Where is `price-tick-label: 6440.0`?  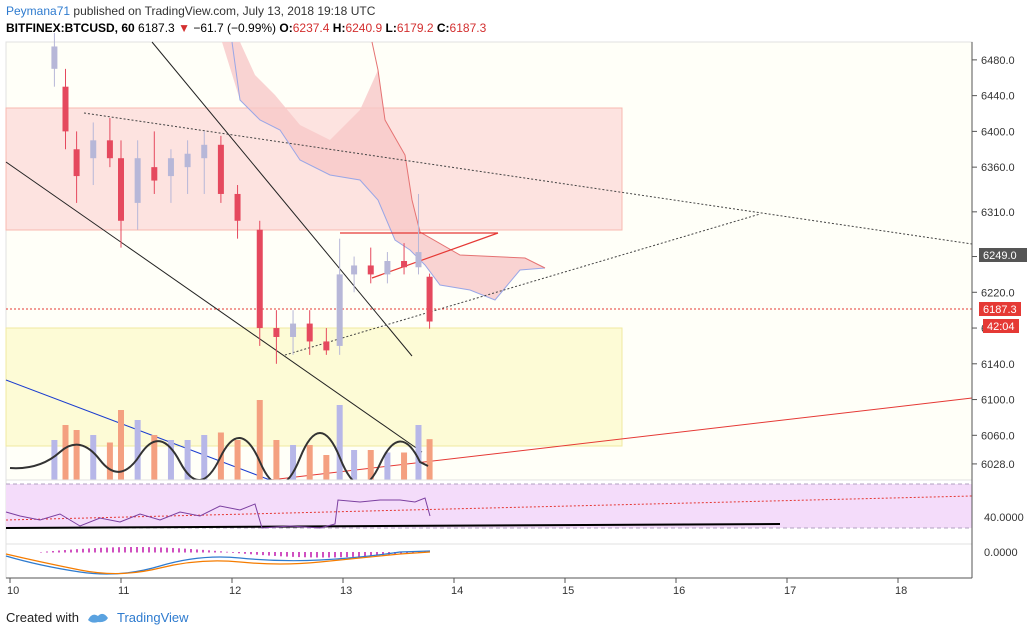
price-tick-label: 6440.0 is located at coordinates (998, 97).